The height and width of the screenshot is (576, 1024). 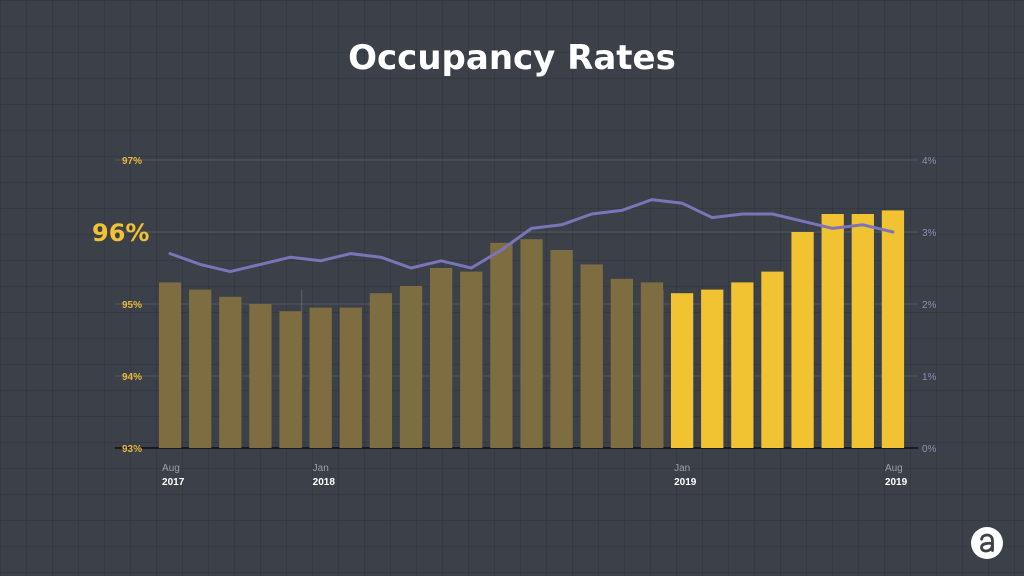 I want to click on line-path, so click(x=531, y=236).